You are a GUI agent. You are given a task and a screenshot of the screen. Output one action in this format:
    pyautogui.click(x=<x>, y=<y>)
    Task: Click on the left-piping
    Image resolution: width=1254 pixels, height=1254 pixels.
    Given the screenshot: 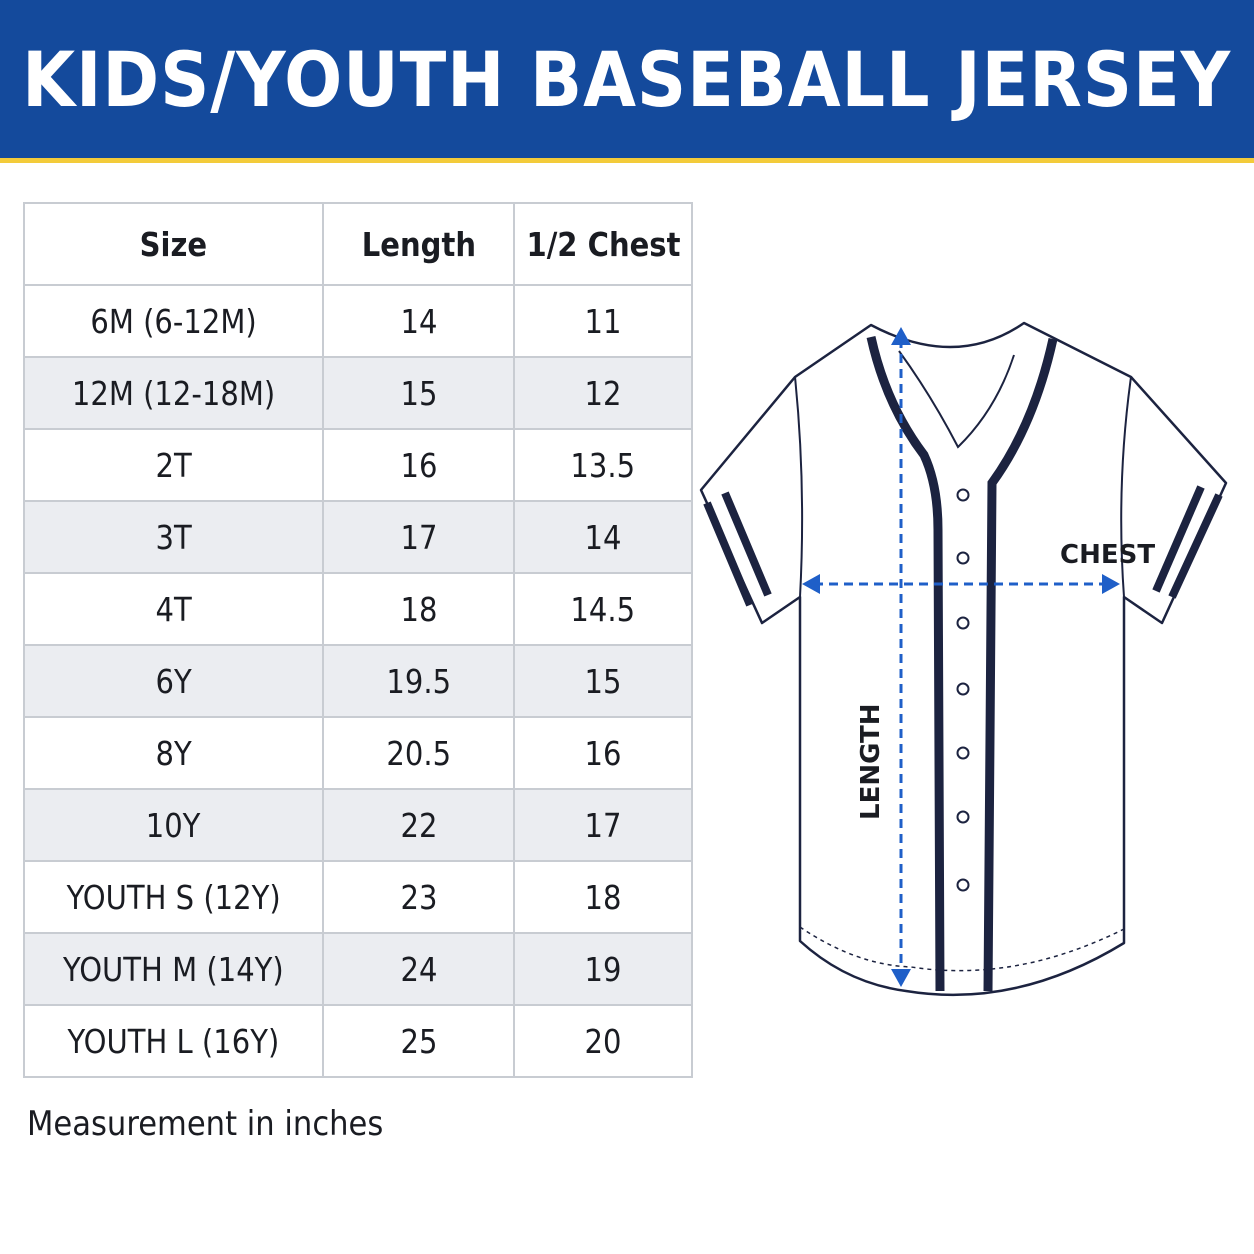 What is the action you would take?
    pyautogui.click(x=905, y=664)
    